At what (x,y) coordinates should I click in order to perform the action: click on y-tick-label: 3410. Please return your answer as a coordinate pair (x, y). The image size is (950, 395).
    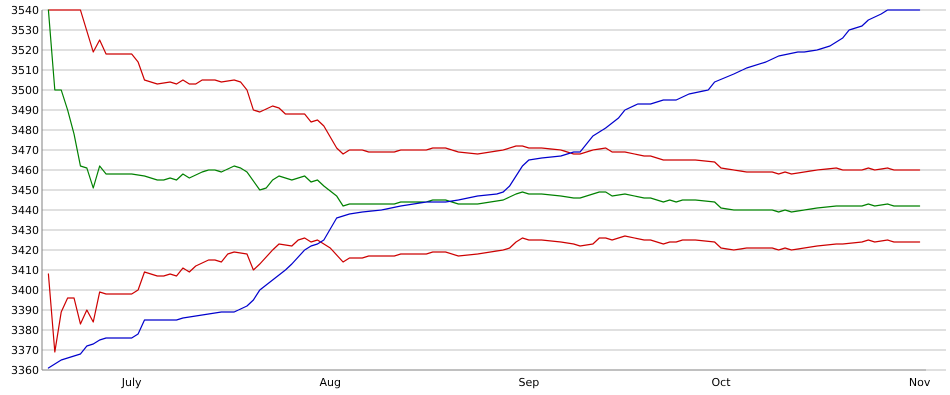
    Looking at the image, I should click on (25, 270).